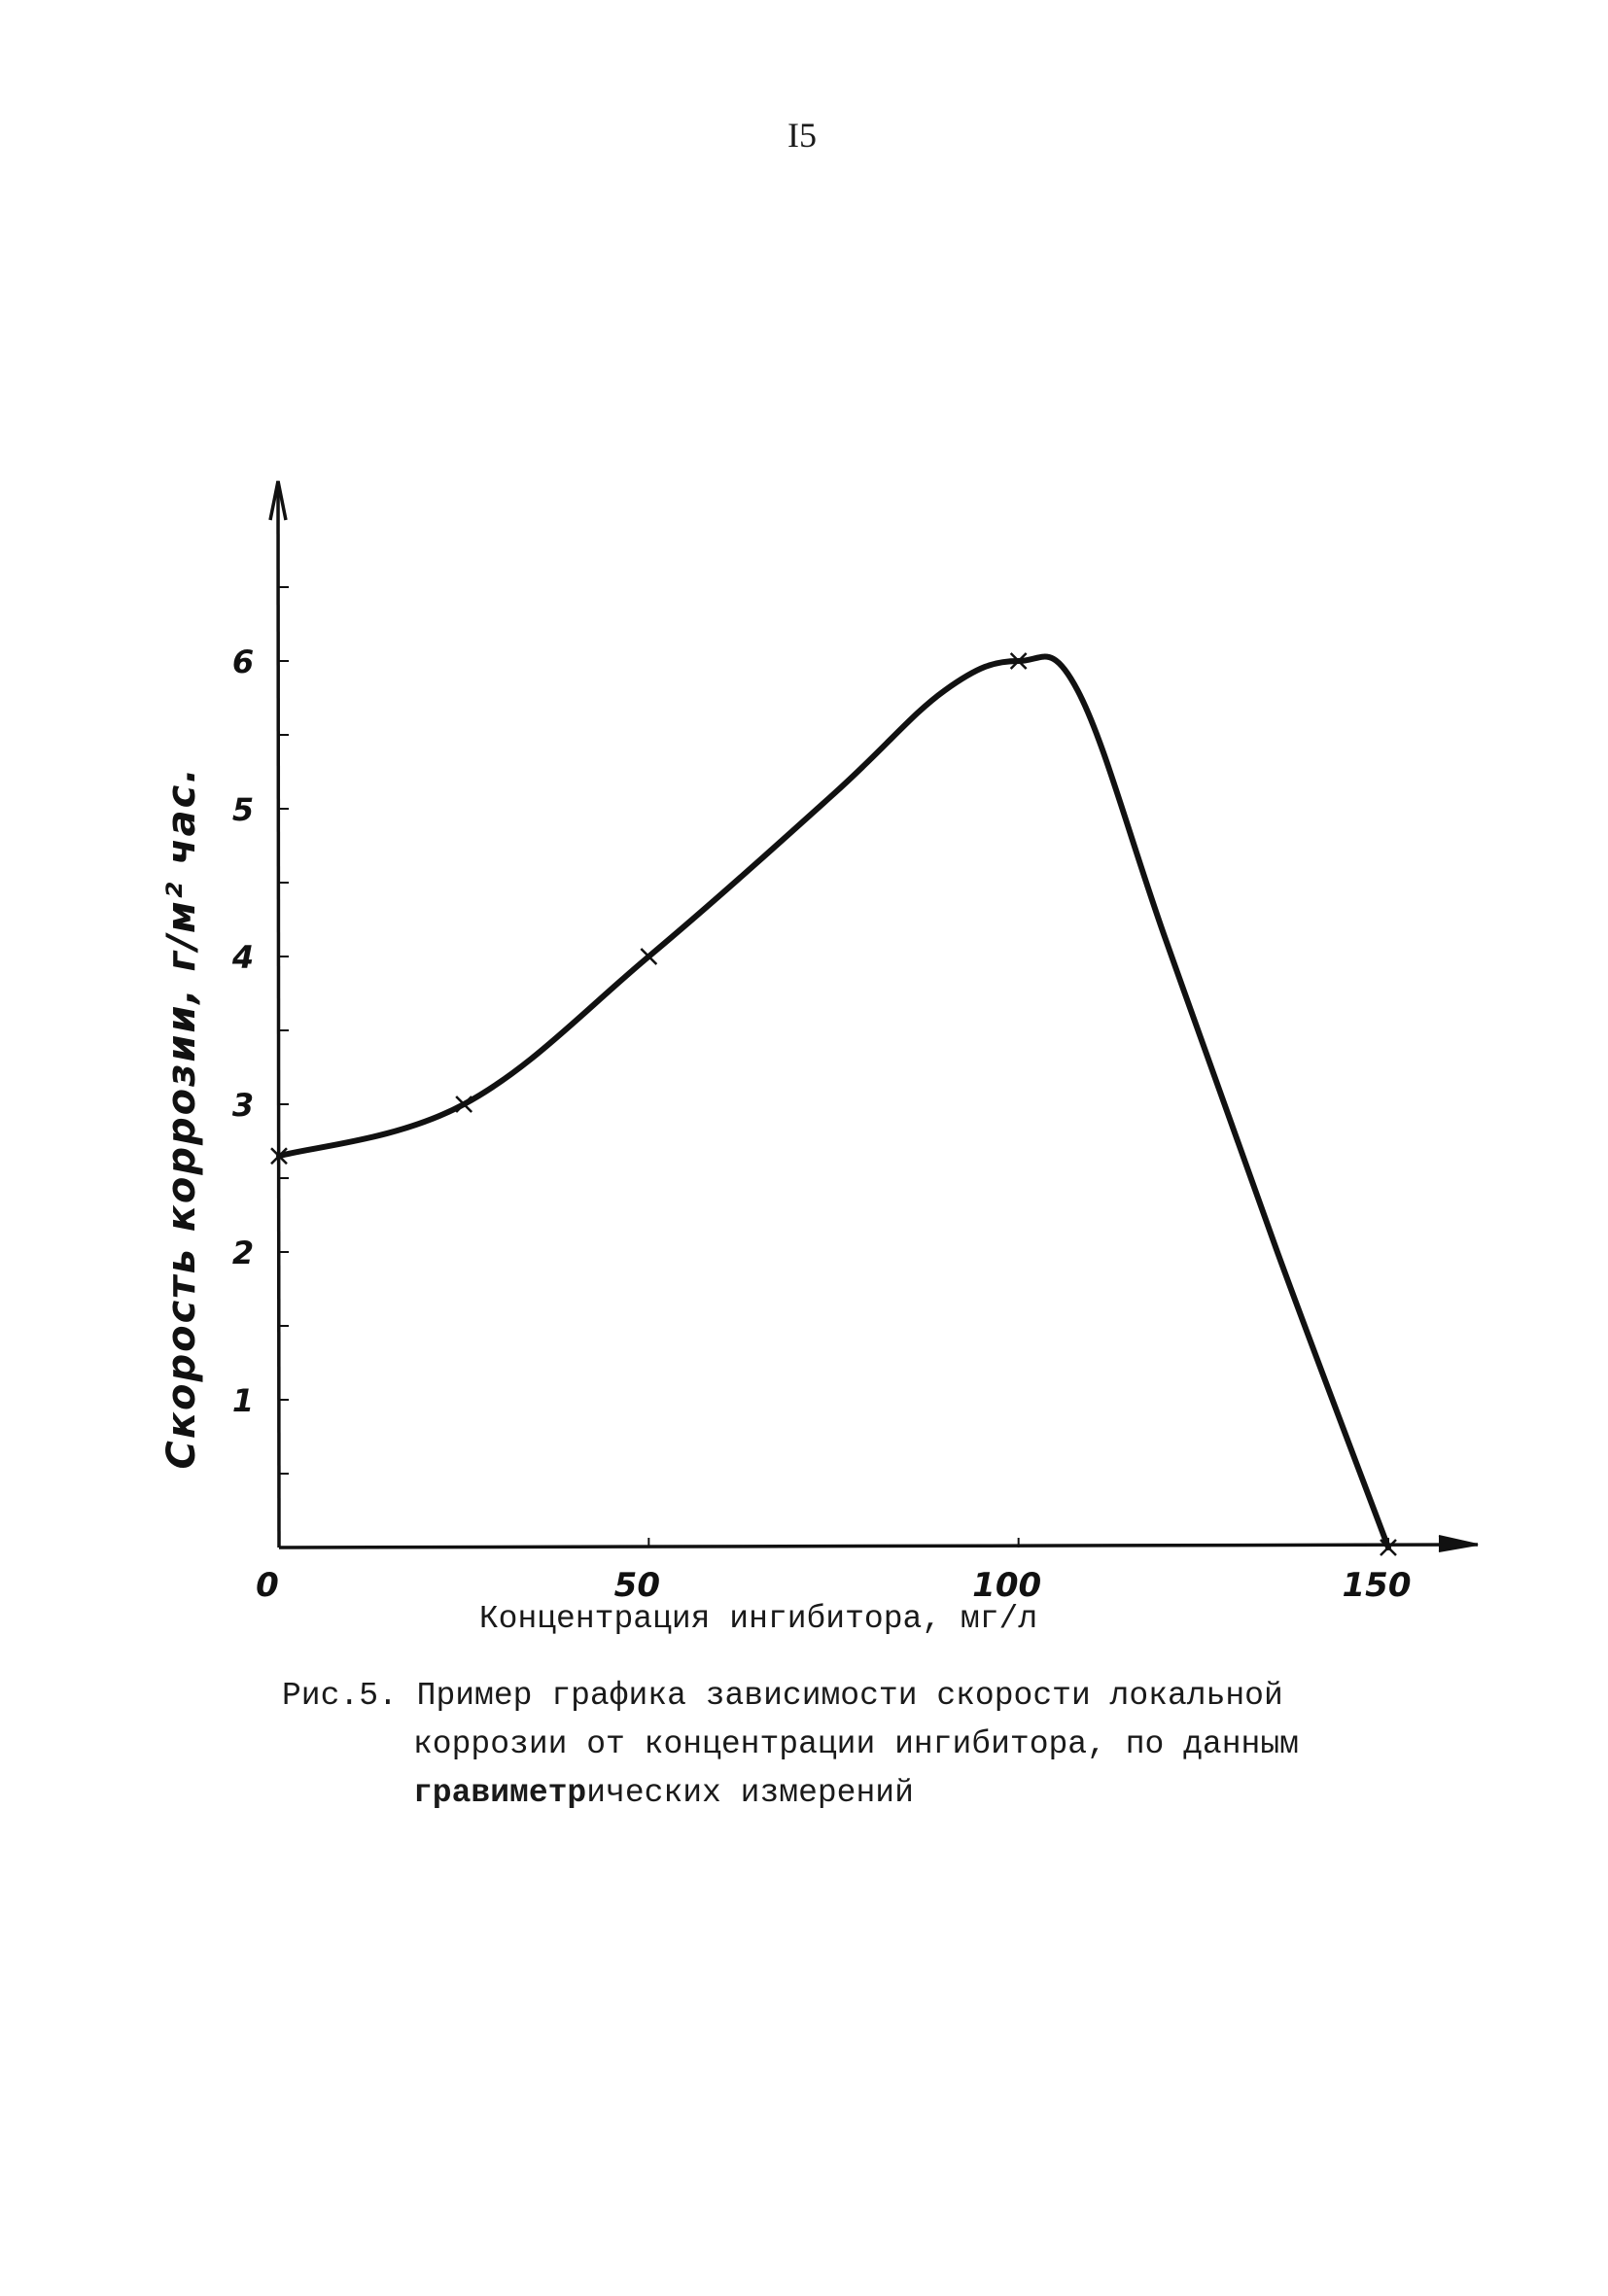 The image size is (1608, 2296). I want to click on y-axis-arrow, so click(278, 500).